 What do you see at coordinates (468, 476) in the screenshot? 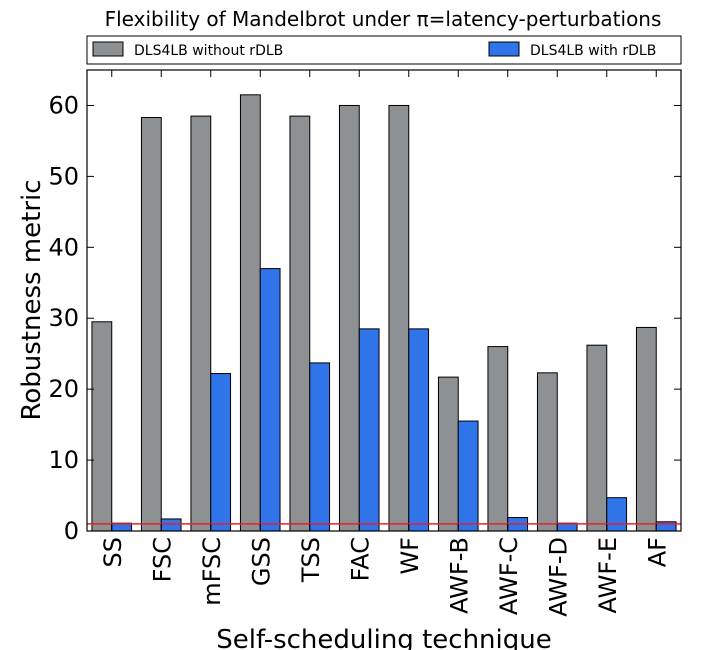
I see `bar-awf-b-with-rdlb` at bounding box center [468, 476].